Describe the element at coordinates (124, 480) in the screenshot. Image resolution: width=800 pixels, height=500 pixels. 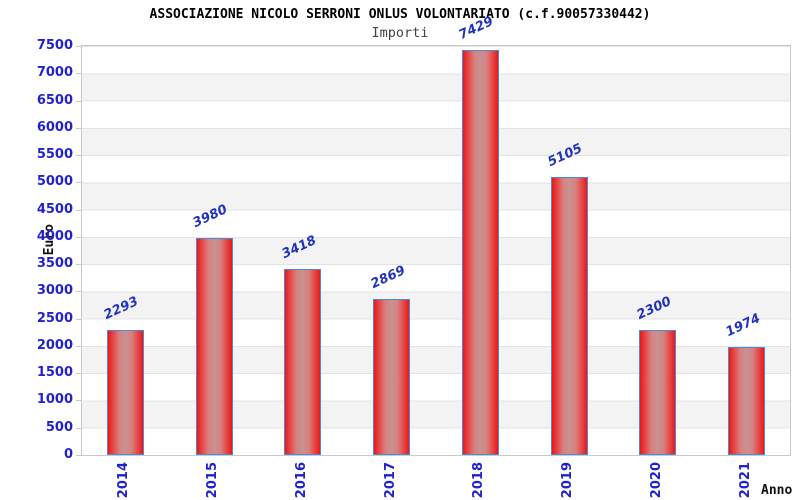
I see `x-tick-label-2014: 2014` at that location.